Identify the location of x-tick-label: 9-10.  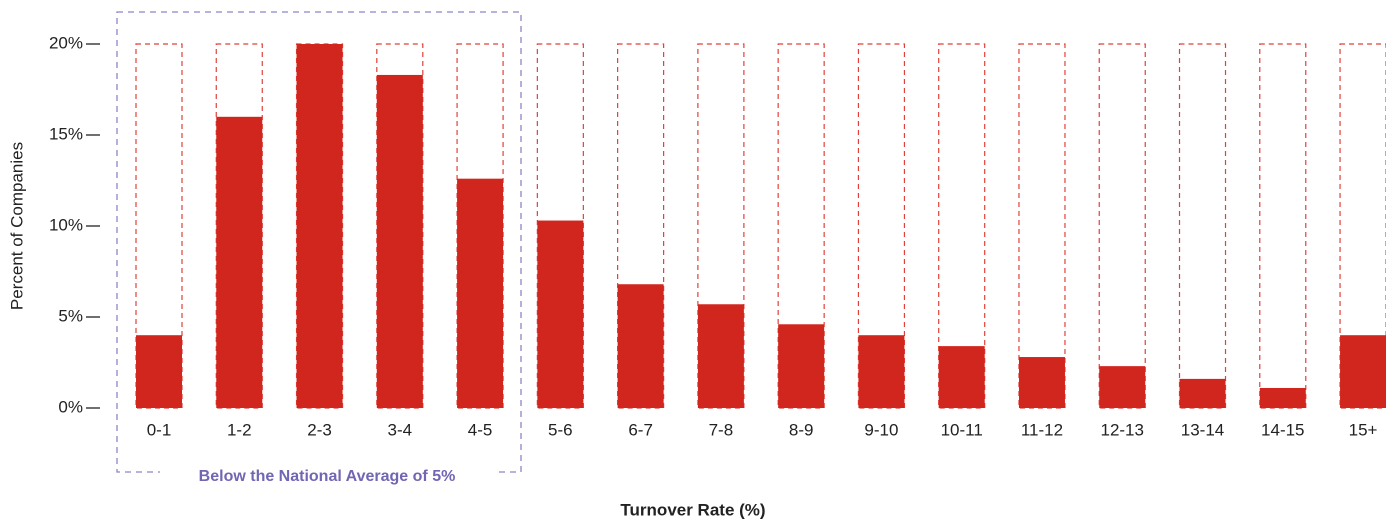
(881, 429).